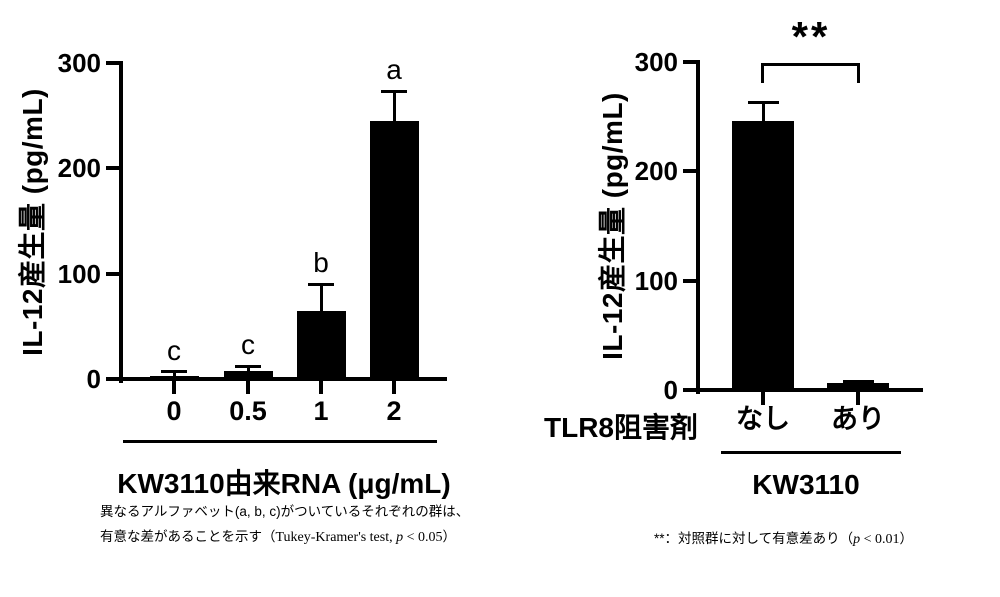  What do you see at coordinates (284, 483) in the screenshot?
I see `left-chart-x-axis-title: KW3110由来RNA (μg/mL)` at bounding box center [284, 483].